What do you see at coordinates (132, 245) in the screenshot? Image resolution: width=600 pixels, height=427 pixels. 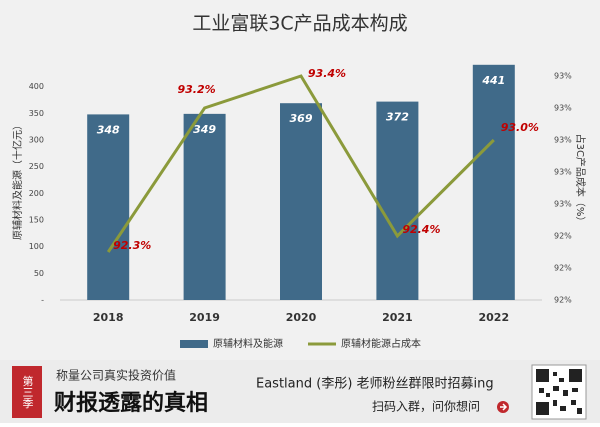 I see `line-value-label: 92.3%` at bounding box center [132, 245].